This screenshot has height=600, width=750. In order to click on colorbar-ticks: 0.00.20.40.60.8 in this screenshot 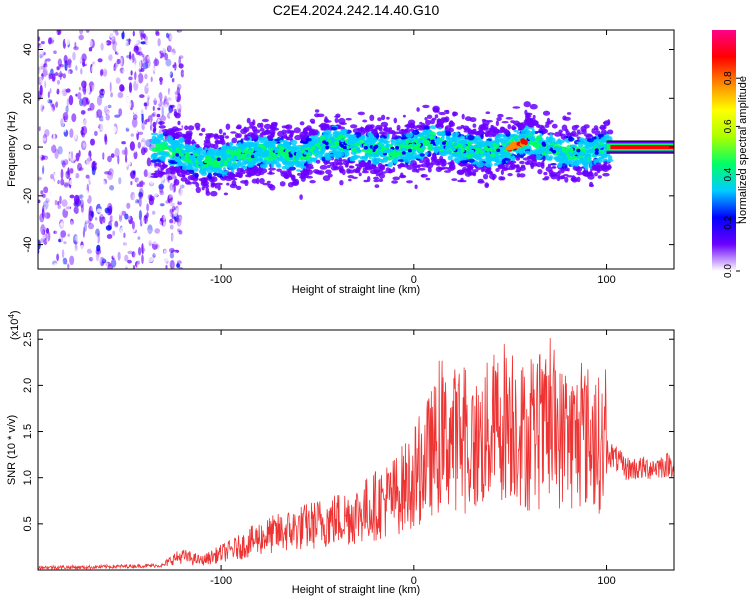, I will do `click(731, 174)`.